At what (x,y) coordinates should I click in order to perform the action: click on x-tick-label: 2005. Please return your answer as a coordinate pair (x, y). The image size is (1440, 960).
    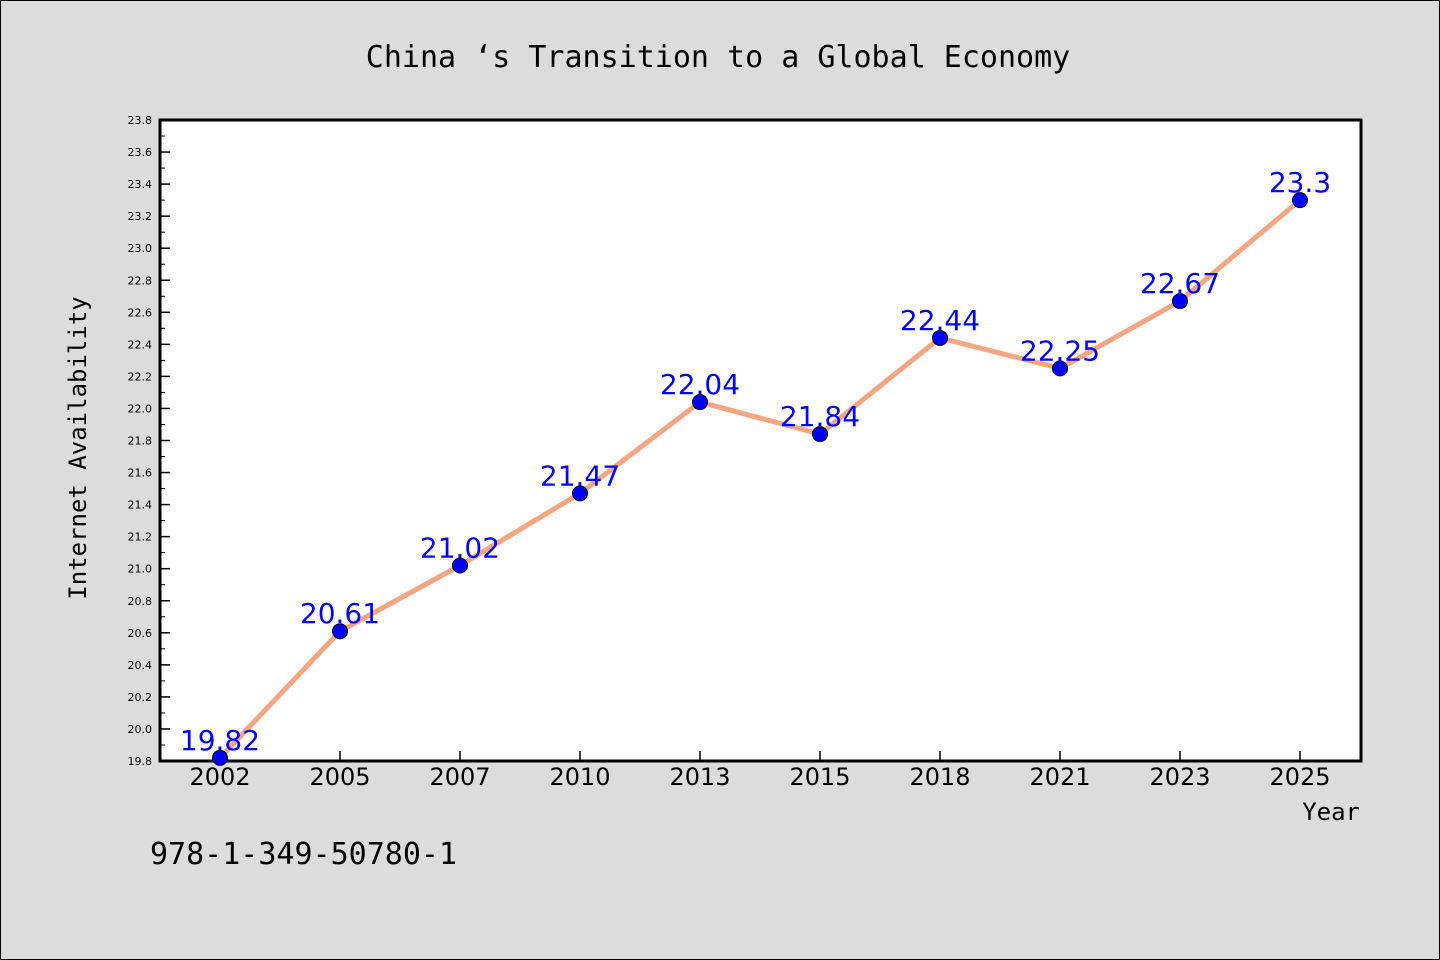
    Looking at the image, I should click on (339, 777).